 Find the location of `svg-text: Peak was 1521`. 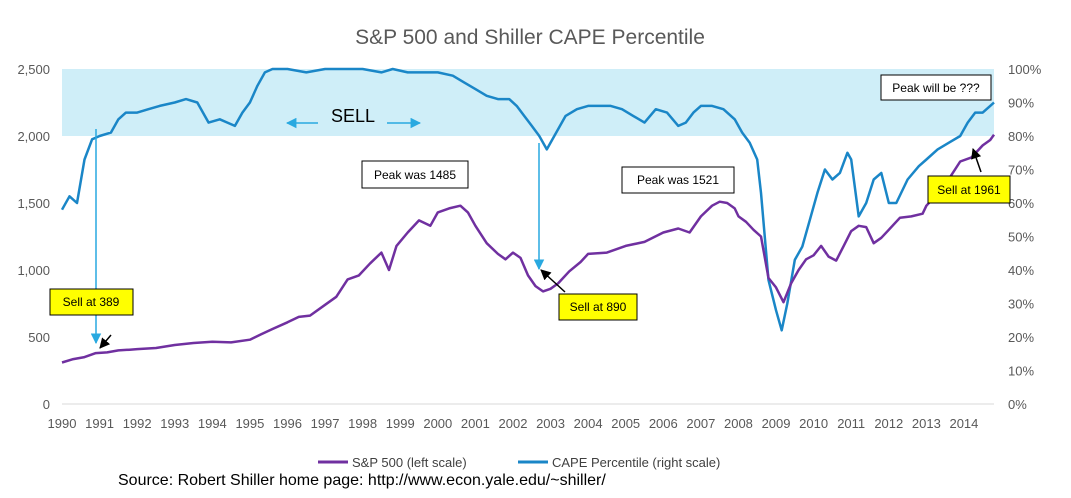

svg-text: Peak was 1521 is located at coordinates (678, 180).